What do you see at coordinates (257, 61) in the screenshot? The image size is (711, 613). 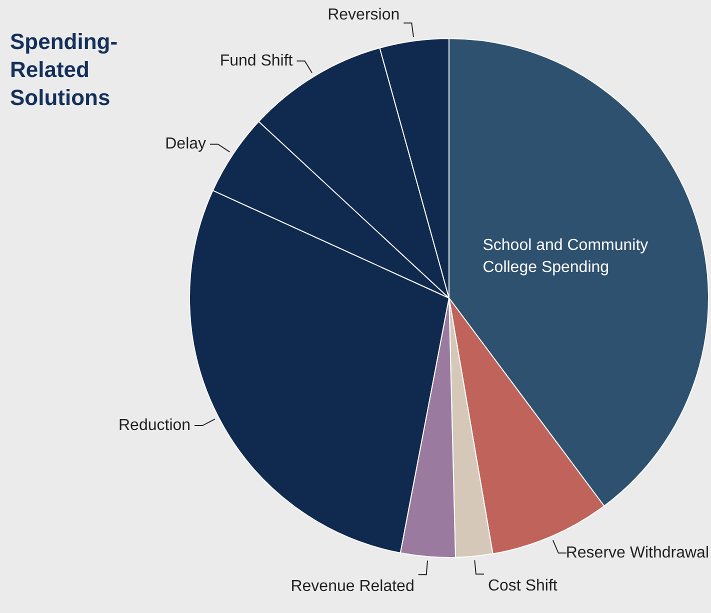 I see `slice-label: Fund Shift` at bounding box center [257, 61].